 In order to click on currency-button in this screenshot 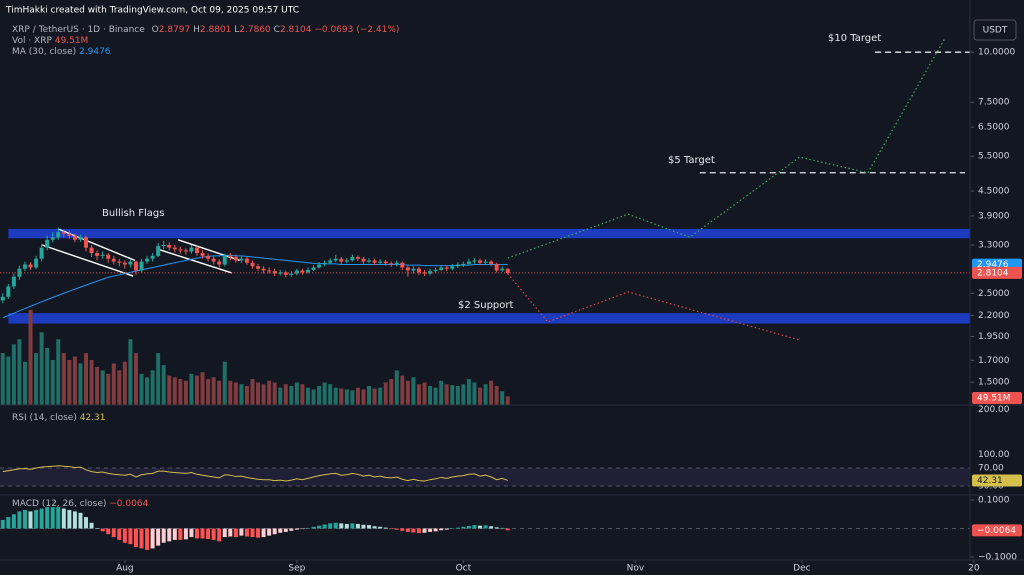, I will do `click(995, 30)`.